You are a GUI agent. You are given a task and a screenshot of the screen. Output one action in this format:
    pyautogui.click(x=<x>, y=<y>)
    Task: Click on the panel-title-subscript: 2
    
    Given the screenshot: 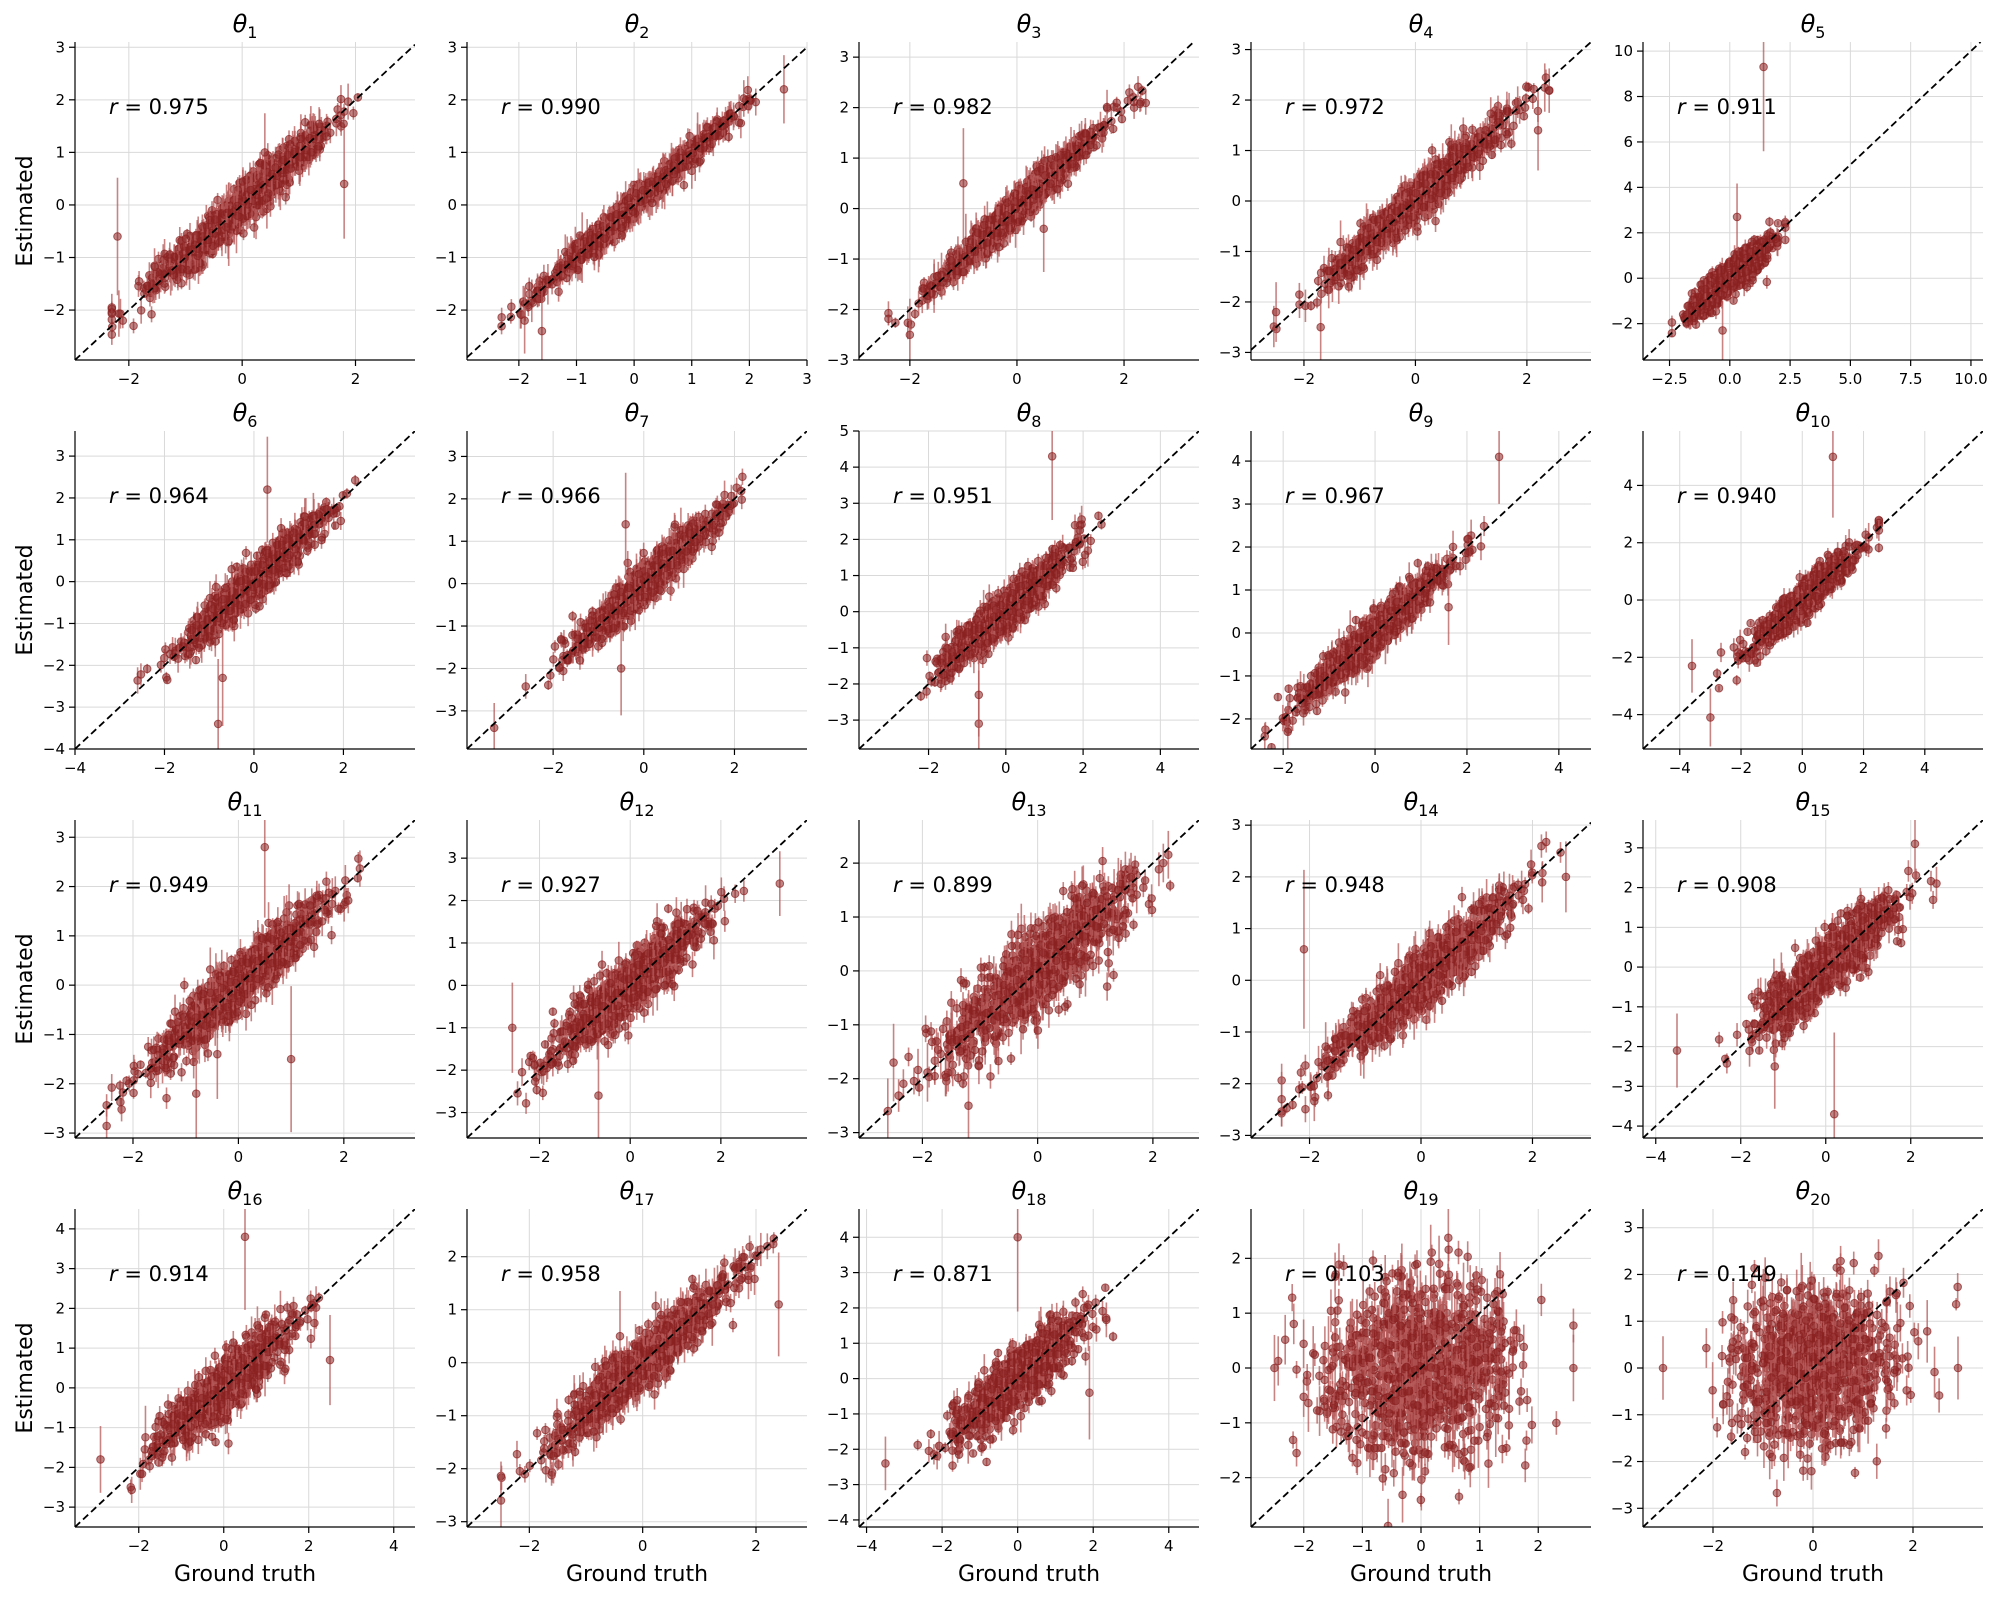 What is the action you would take?
    pyautogui.click(x=644, y=32)
    